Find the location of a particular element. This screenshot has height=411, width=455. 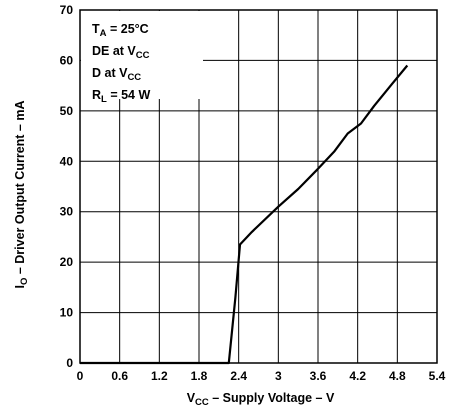

legend: TA = 25°C DE at VCC D at VCC RL = 54 W is located at coordinates (121, 63).